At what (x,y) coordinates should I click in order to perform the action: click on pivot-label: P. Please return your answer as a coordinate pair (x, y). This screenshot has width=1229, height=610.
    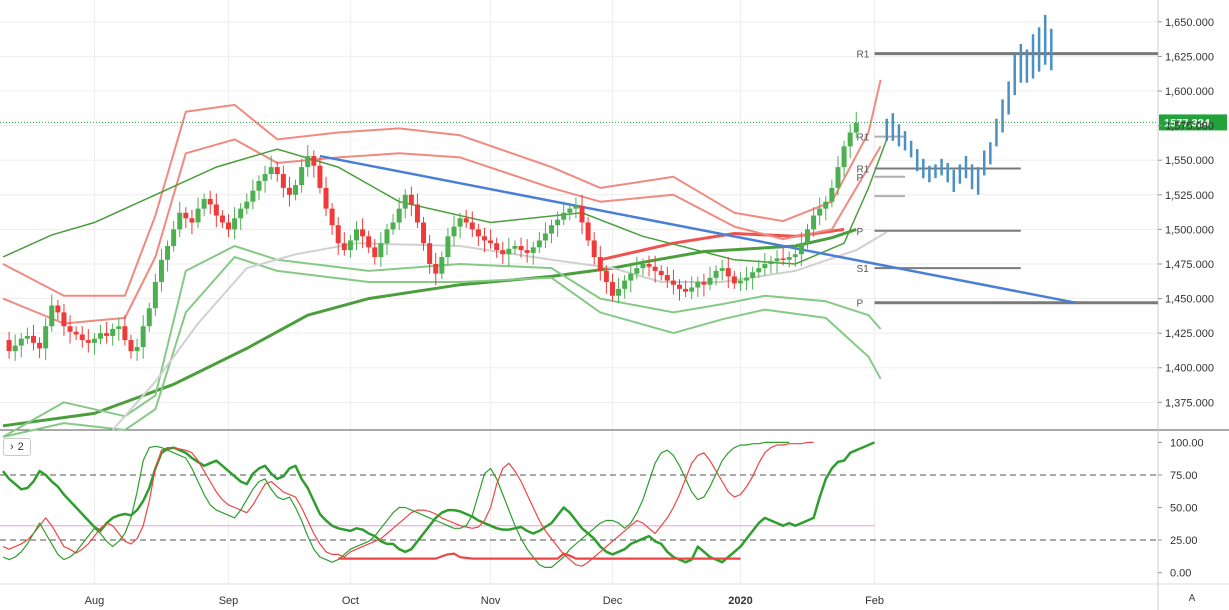
    Looking at the image, I should click on (860, 178).